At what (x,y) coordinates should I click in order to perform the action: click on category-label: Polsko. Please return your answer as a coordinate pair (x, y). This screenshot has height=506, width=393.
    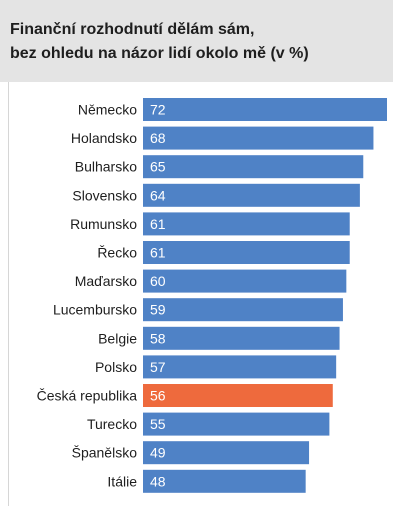
    Looking at the image, I should click on (116, 367).